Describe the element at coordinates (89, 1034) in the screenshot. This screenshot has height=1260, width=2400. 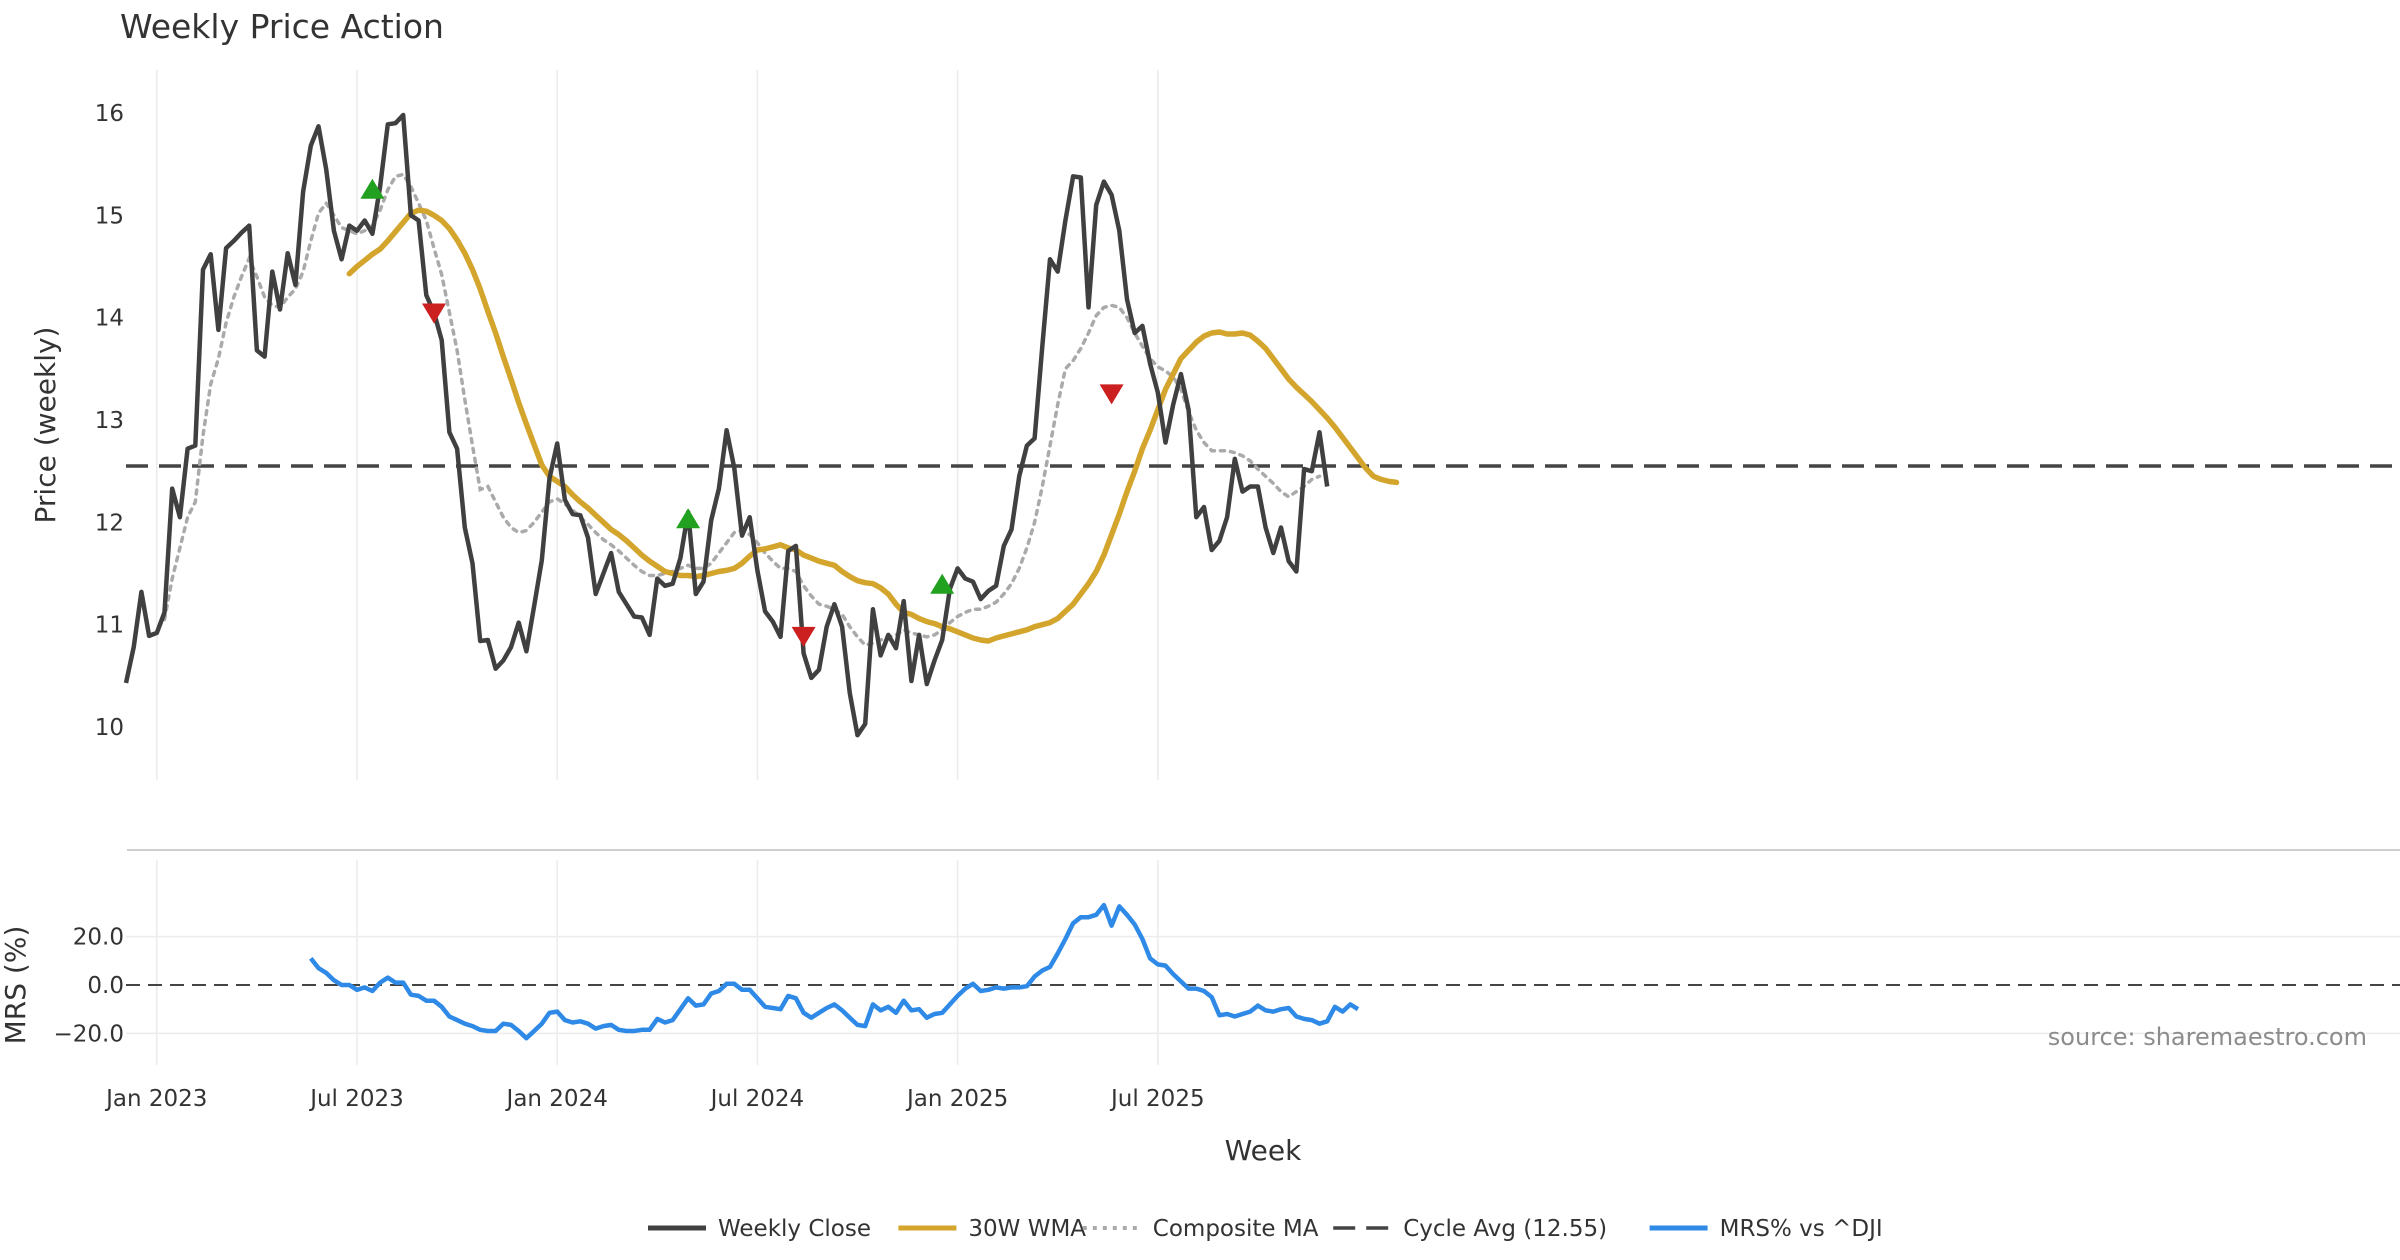
I see `mrs-y-tick-label: −20.0` at that location.